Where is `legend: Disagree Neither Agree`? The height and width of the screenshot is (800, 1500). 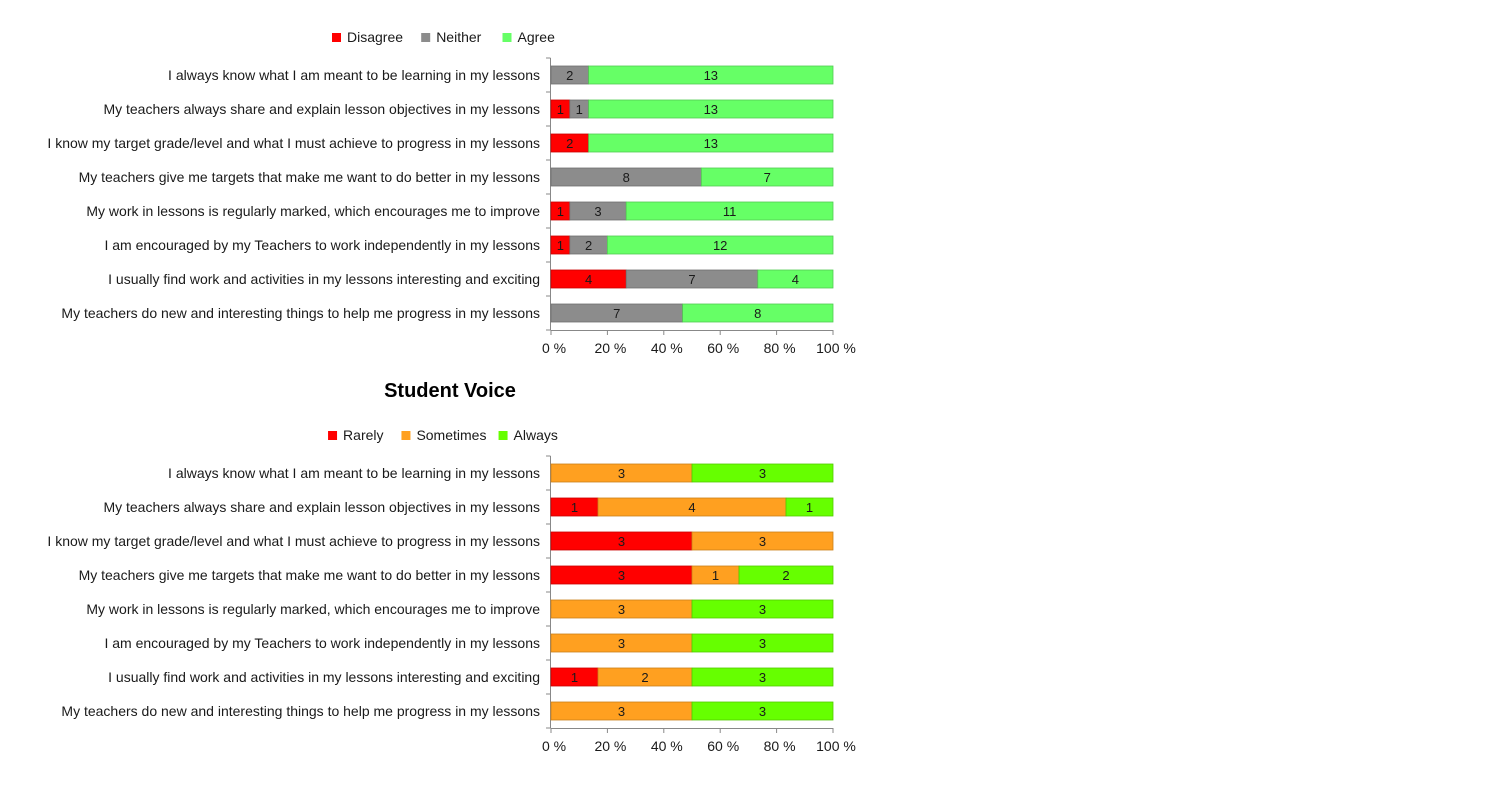
legend: Disagree Neither Agree is located at coordinates (443, 37).